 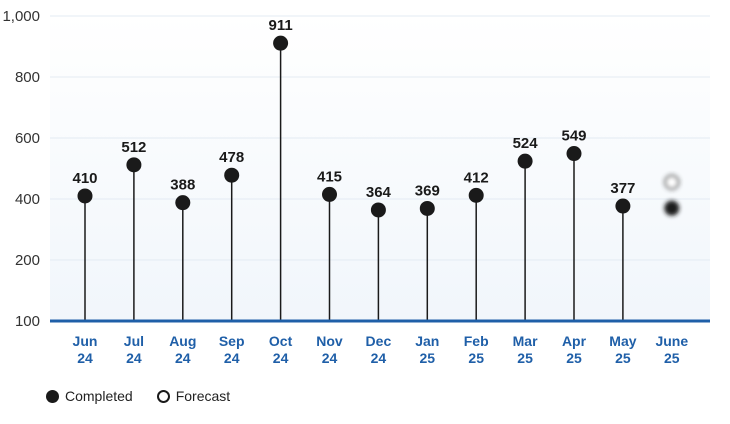 I want to click on y-tick-label: 800, so click(x=27, y=77).